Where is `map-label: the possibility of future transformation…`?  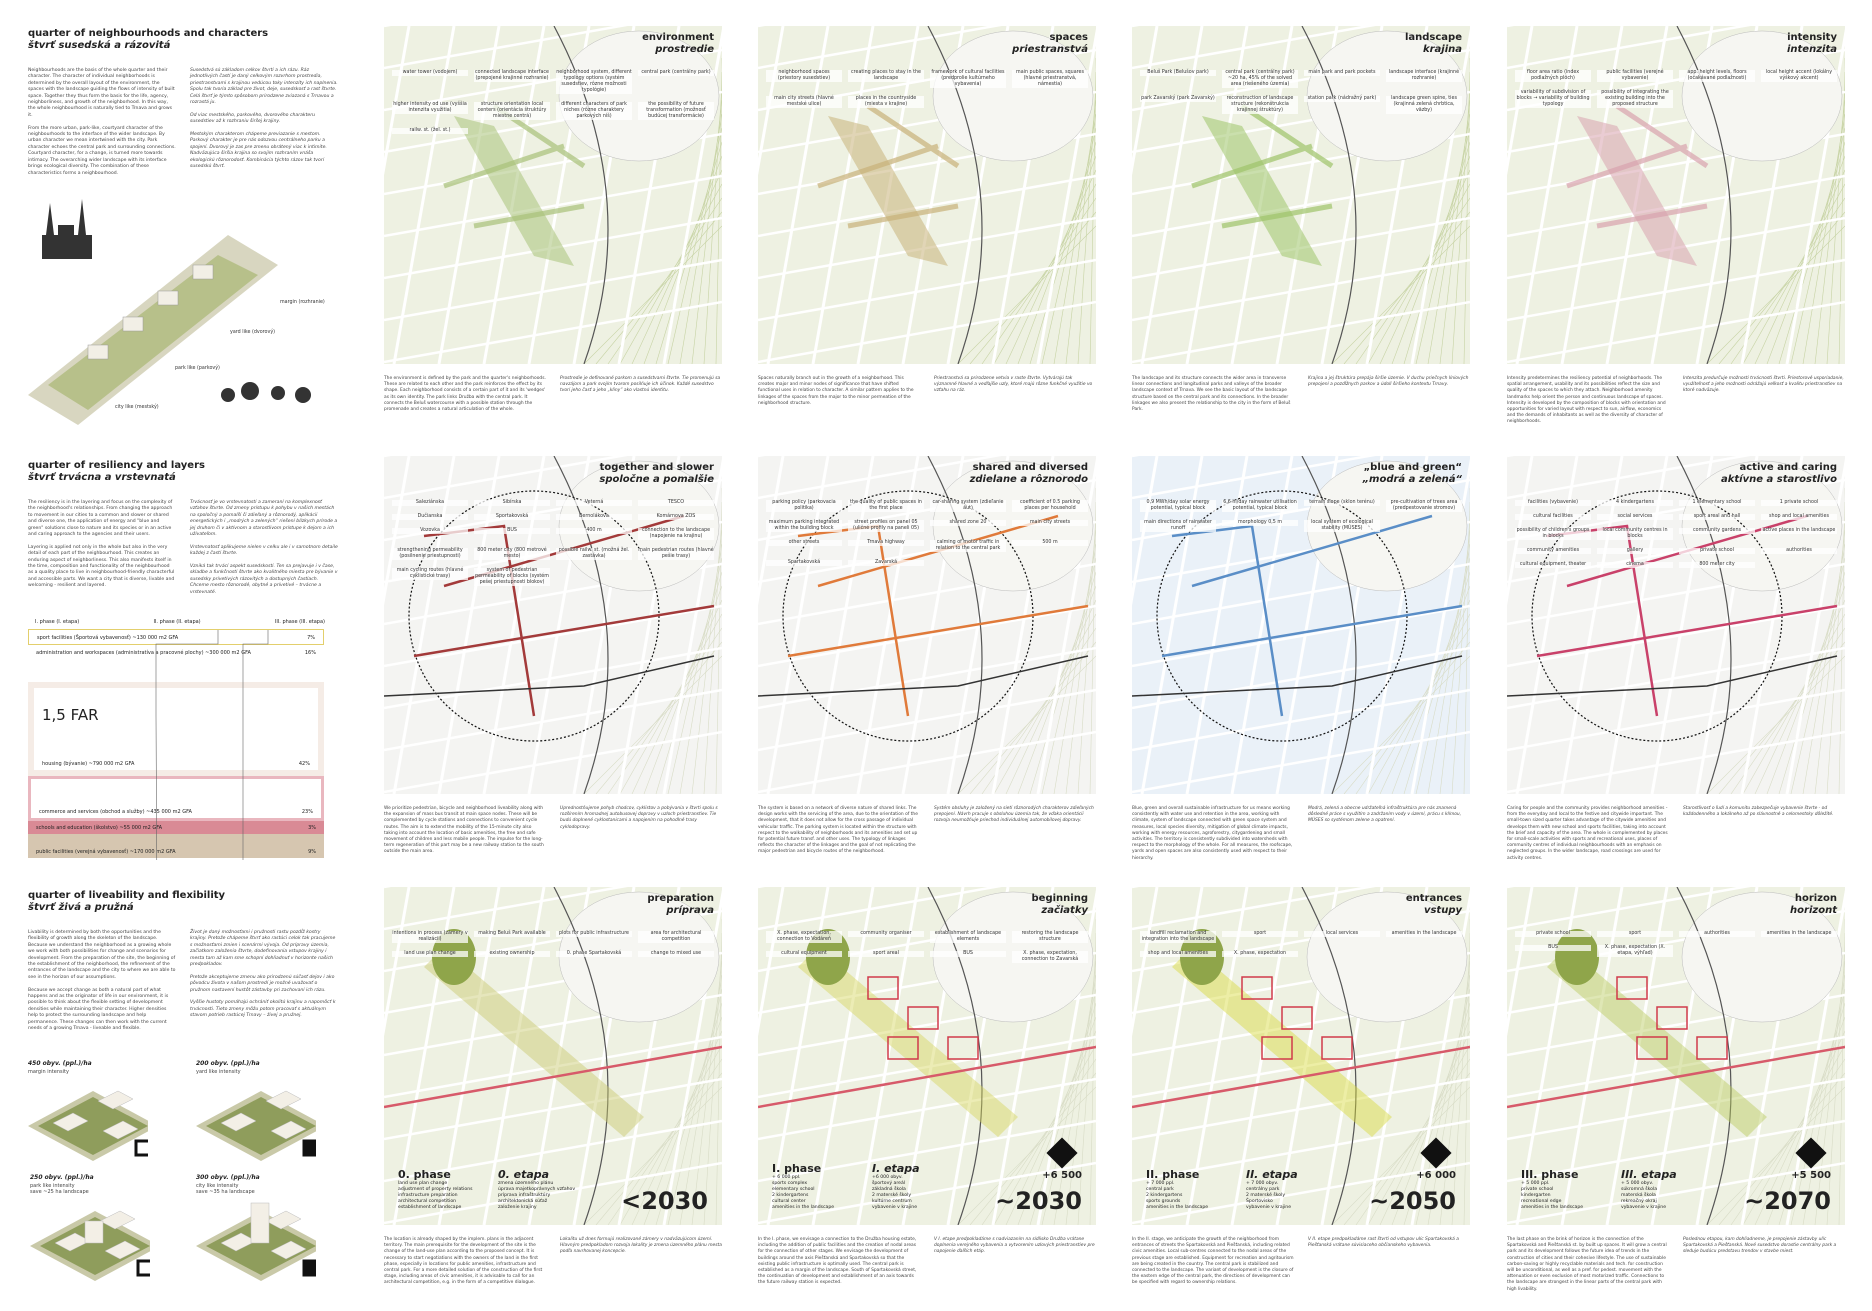 map-label: the possibility of future transformation… is located at coordinates (676, 111).